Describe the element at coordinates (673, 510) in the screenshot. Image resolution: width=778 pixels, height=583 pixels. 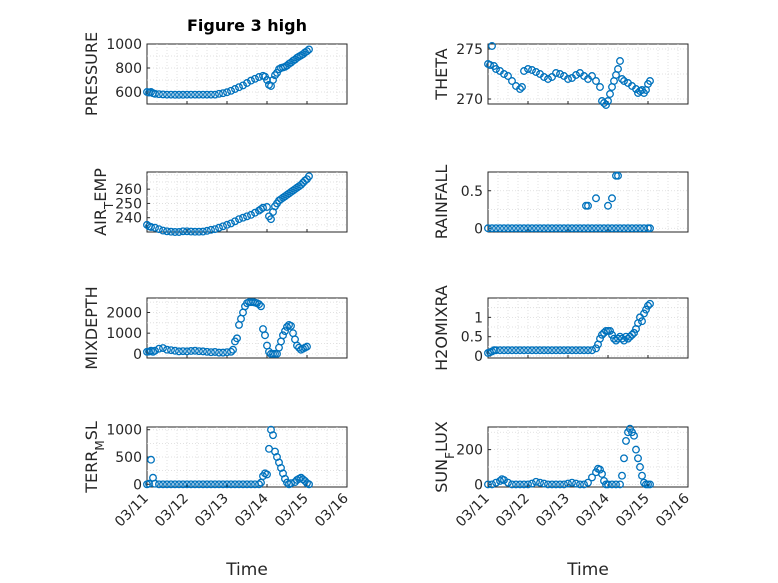
I see `x-tick-label: 03/16` at that location.